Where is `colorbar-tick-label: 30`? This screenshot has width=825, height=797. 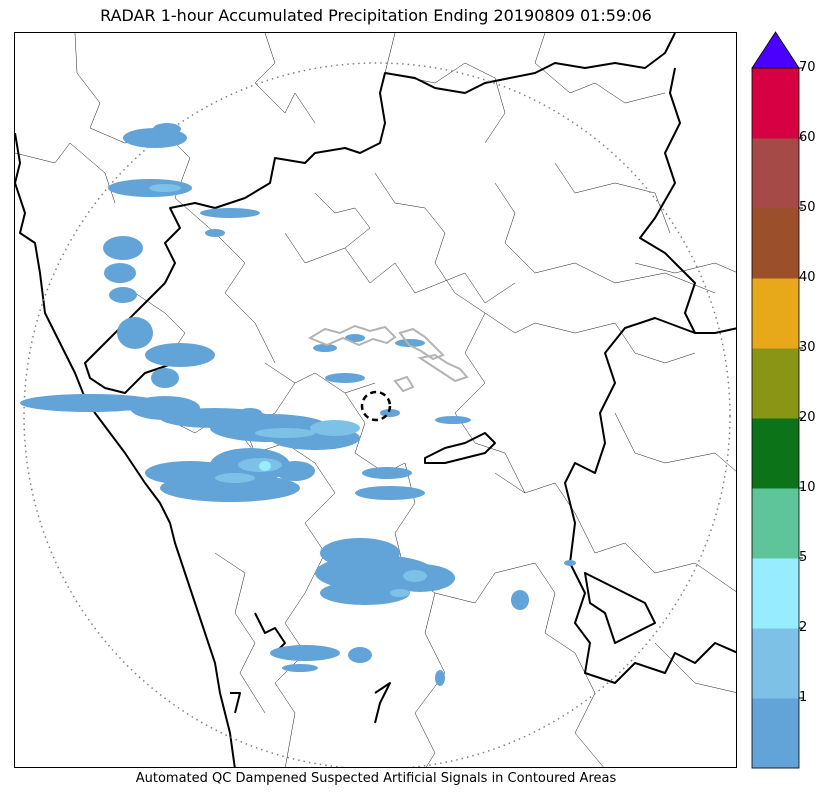
colorbar-tick-label: 30 is located at coordinates (807, 347).